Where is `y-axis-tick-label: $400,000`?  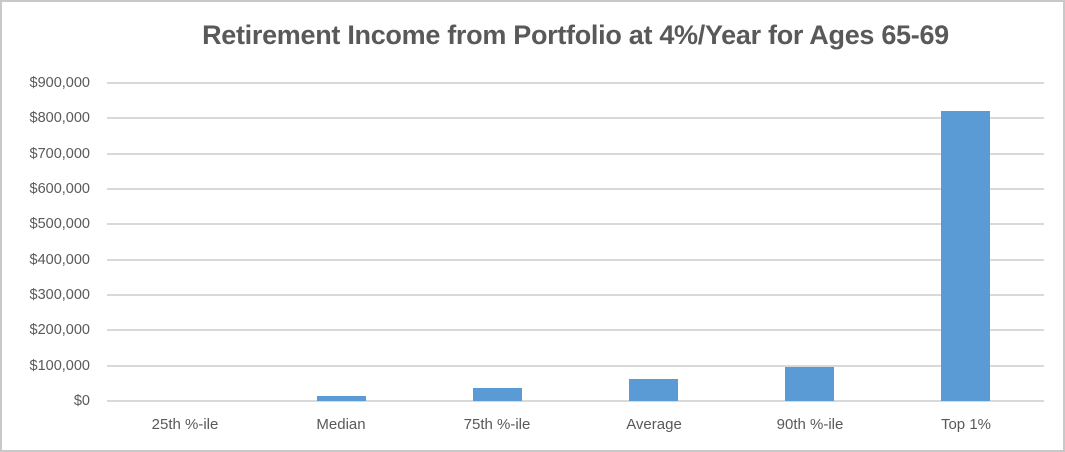
y-axis-tick-label: $400,000 is located at coordinates (59, 259).